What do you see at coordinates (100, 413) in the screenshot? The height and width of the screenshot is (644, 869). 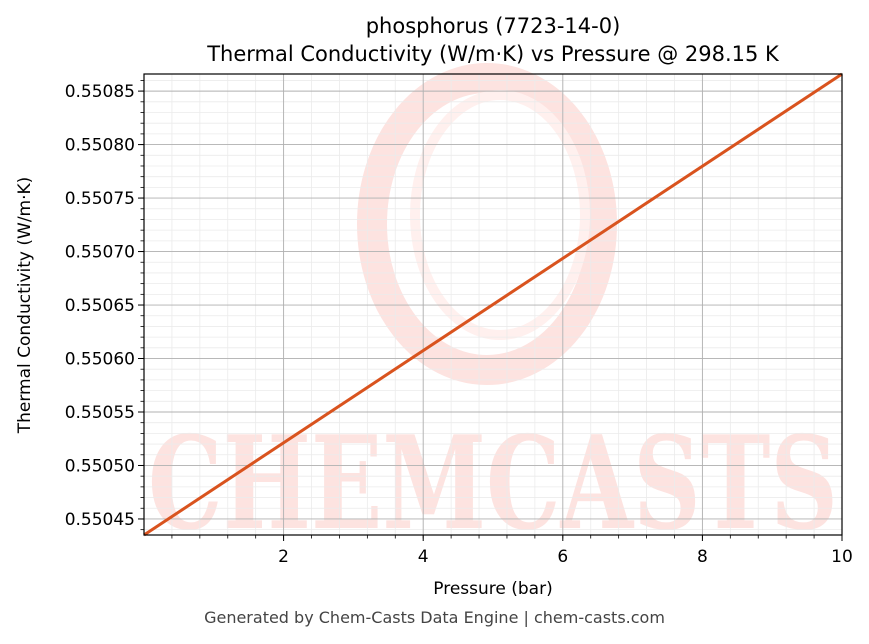 I see `y-tick-label: 0.55055` at bounding box center [100, 413].